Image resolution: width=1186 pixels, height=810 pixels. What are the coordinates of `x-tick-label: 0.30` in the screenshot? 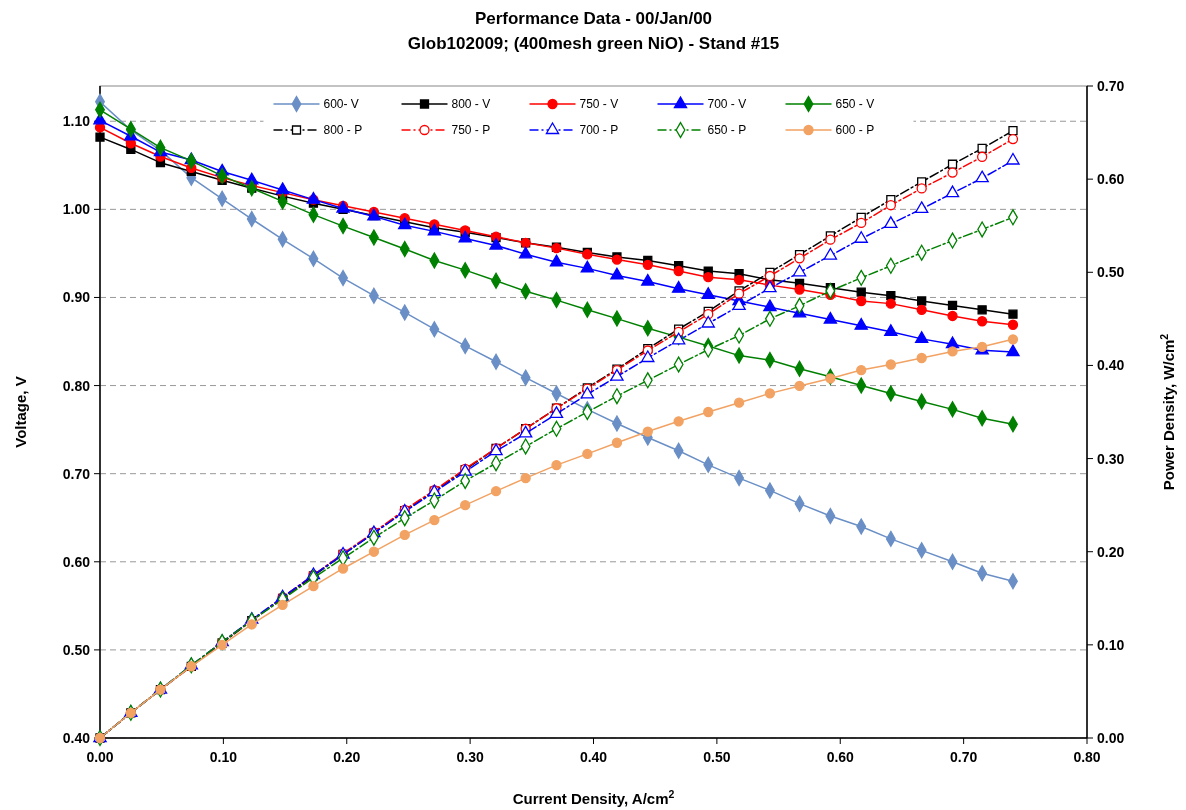 It's located at (470, 757).